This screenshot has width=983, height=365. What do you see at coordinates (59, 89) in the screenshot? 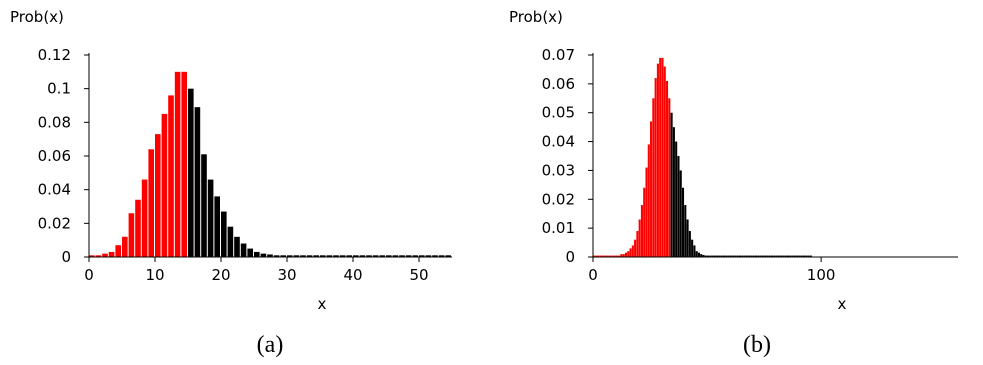
I see `y-tick-label: 0.1` at bounding box center [59, 89].